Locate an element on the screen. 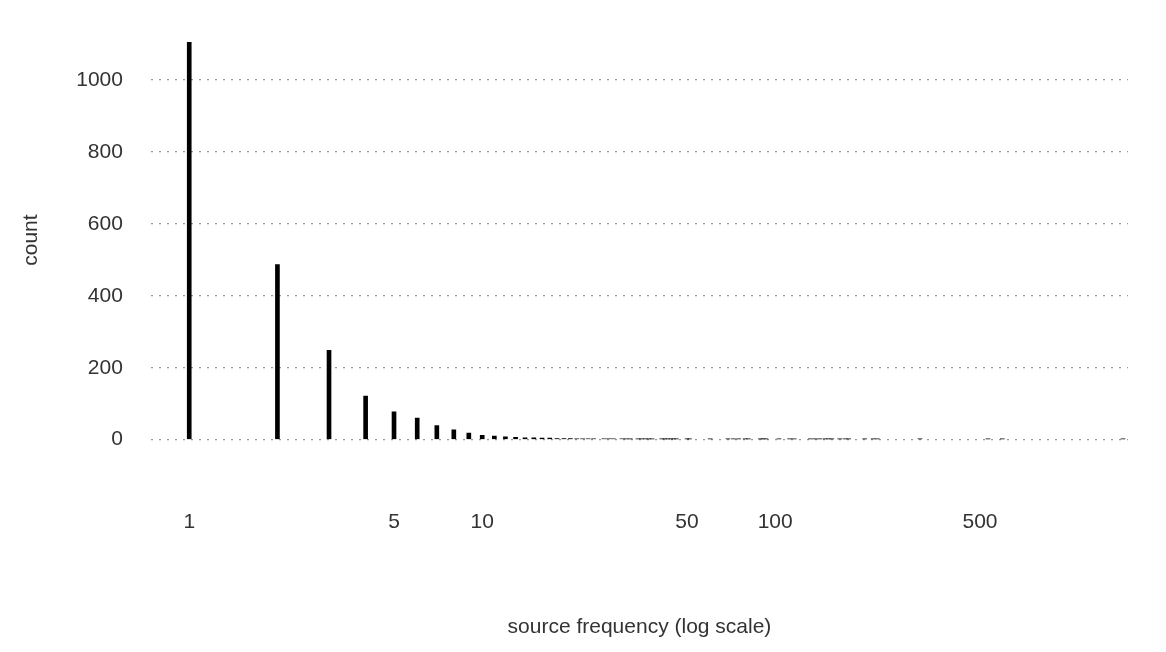 The height and width of the screenshot is (652, 1166). y-axis-title: count is located at coordinates (30, 240).